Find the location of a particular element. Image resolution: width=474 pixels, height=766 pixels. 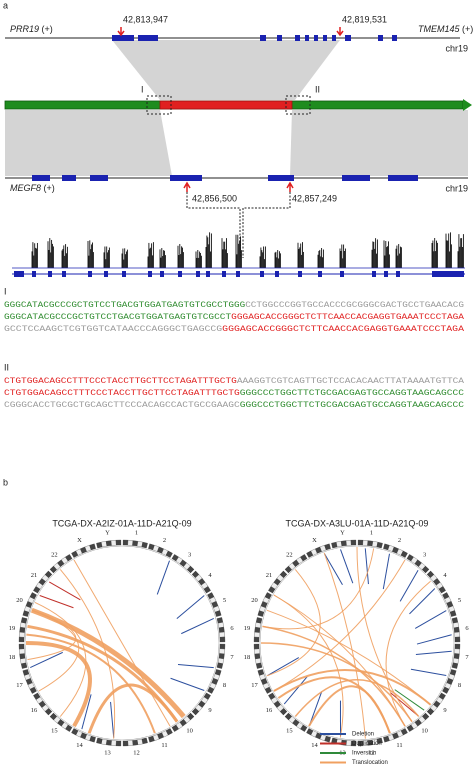

chromosome-label: 1 is located at coordinates (371, 532).